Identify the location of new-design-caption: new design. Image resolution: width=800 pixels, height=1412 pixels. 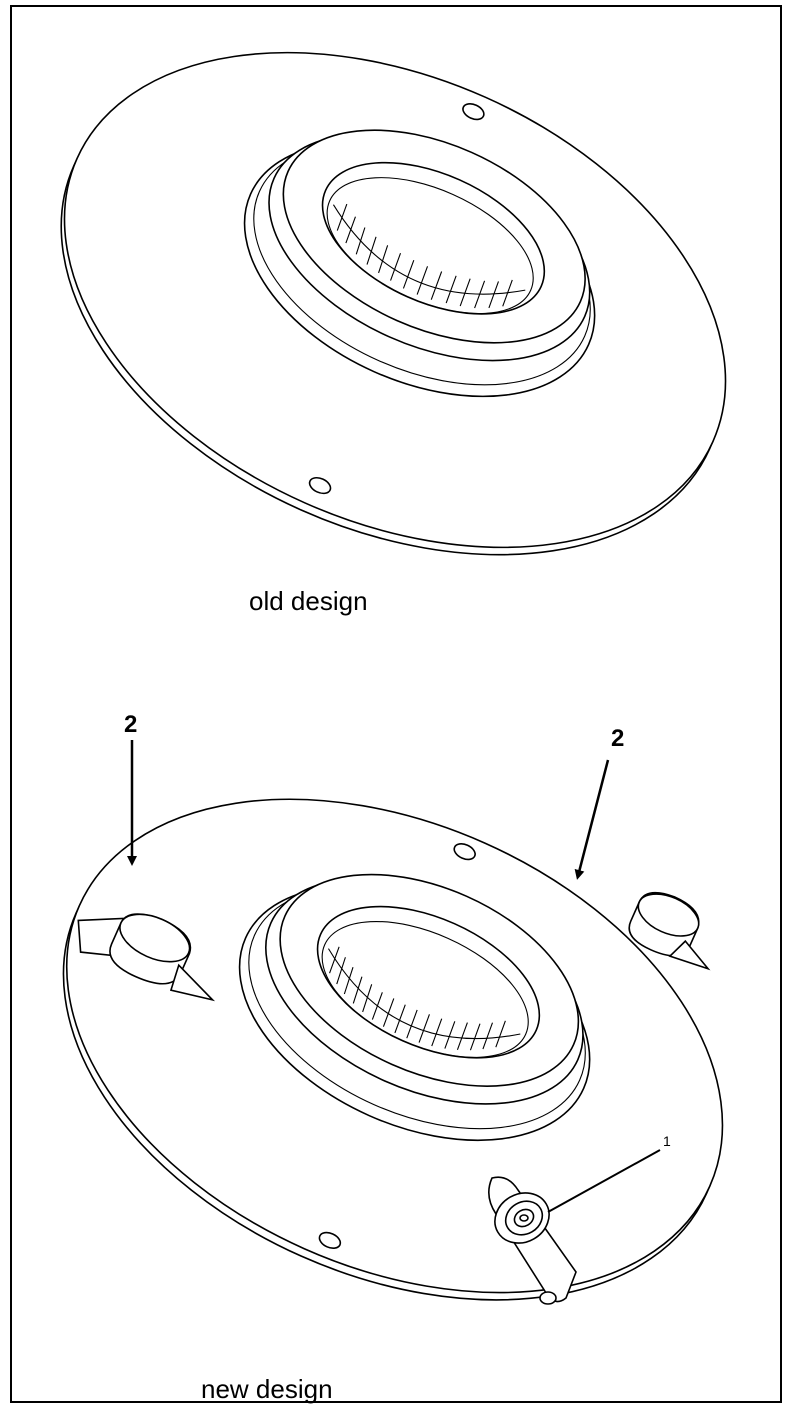
(267, 1389).